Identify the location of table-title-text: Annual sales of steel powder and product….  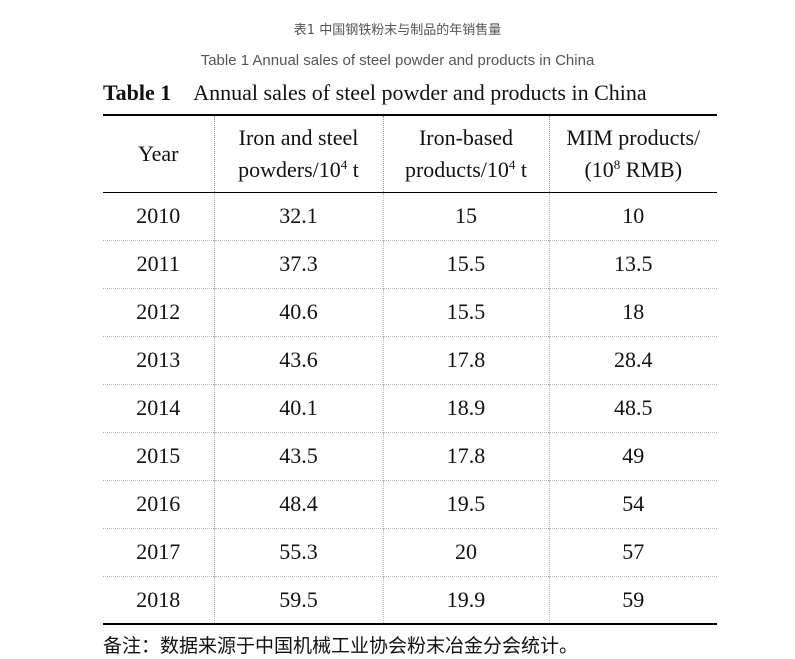
(420, 92).